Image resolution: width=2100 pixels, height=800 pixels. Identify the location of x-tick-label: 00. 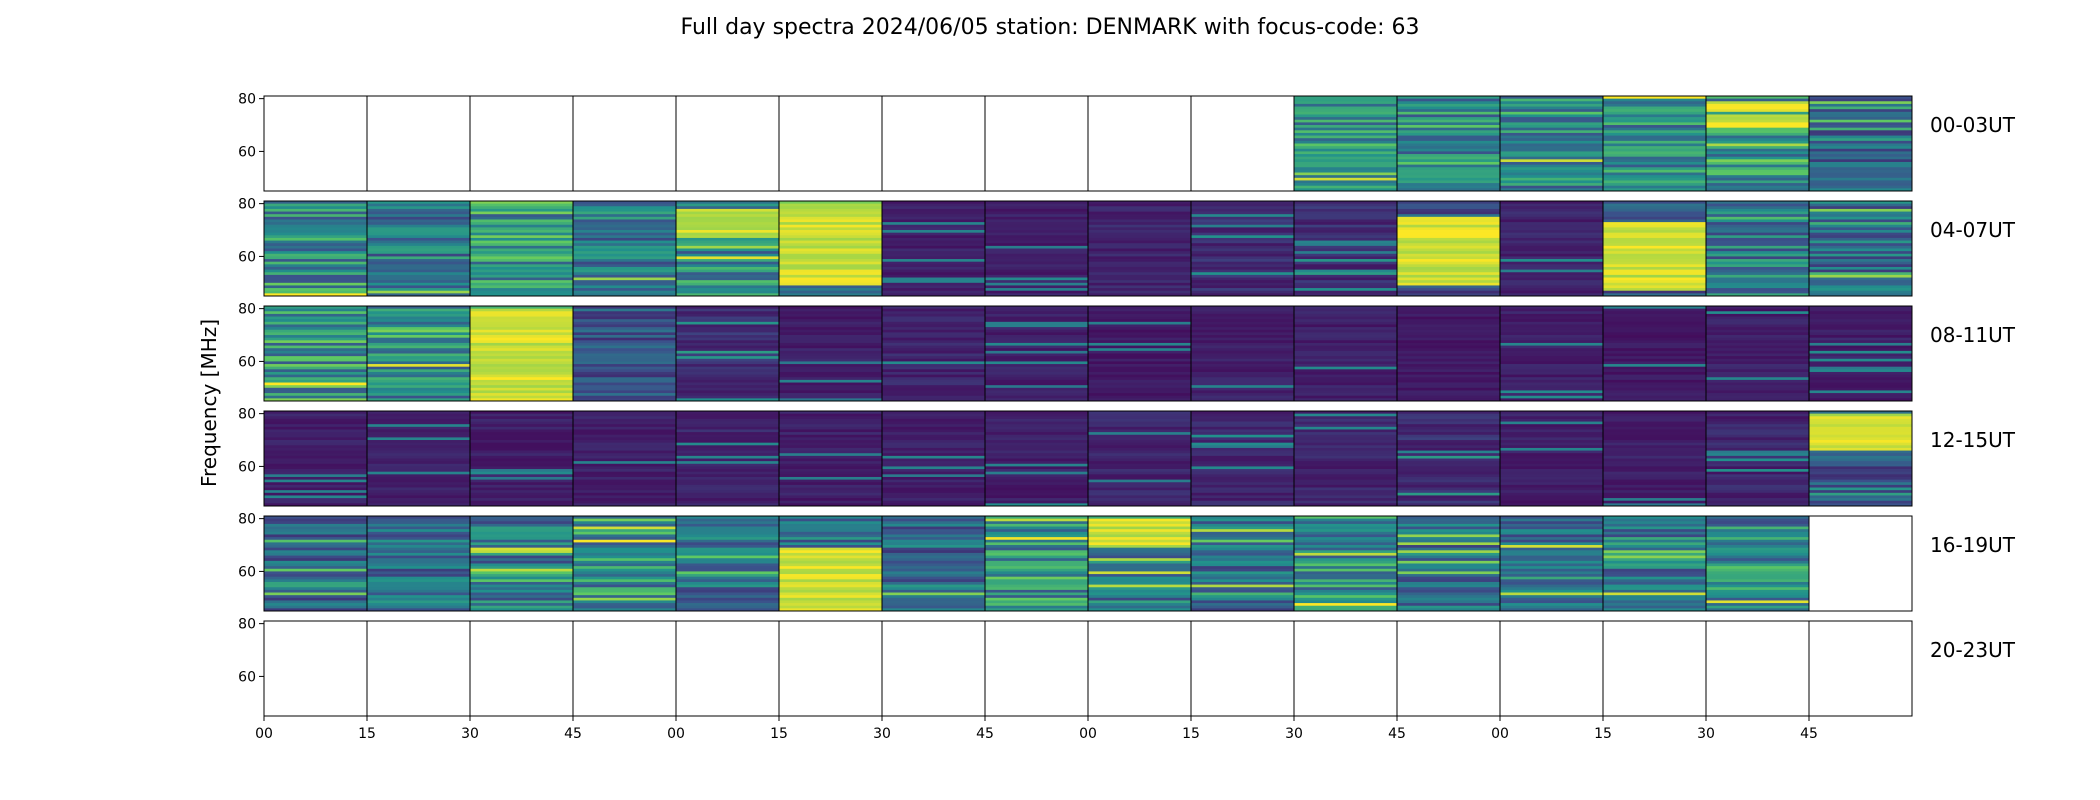
(676, 734).